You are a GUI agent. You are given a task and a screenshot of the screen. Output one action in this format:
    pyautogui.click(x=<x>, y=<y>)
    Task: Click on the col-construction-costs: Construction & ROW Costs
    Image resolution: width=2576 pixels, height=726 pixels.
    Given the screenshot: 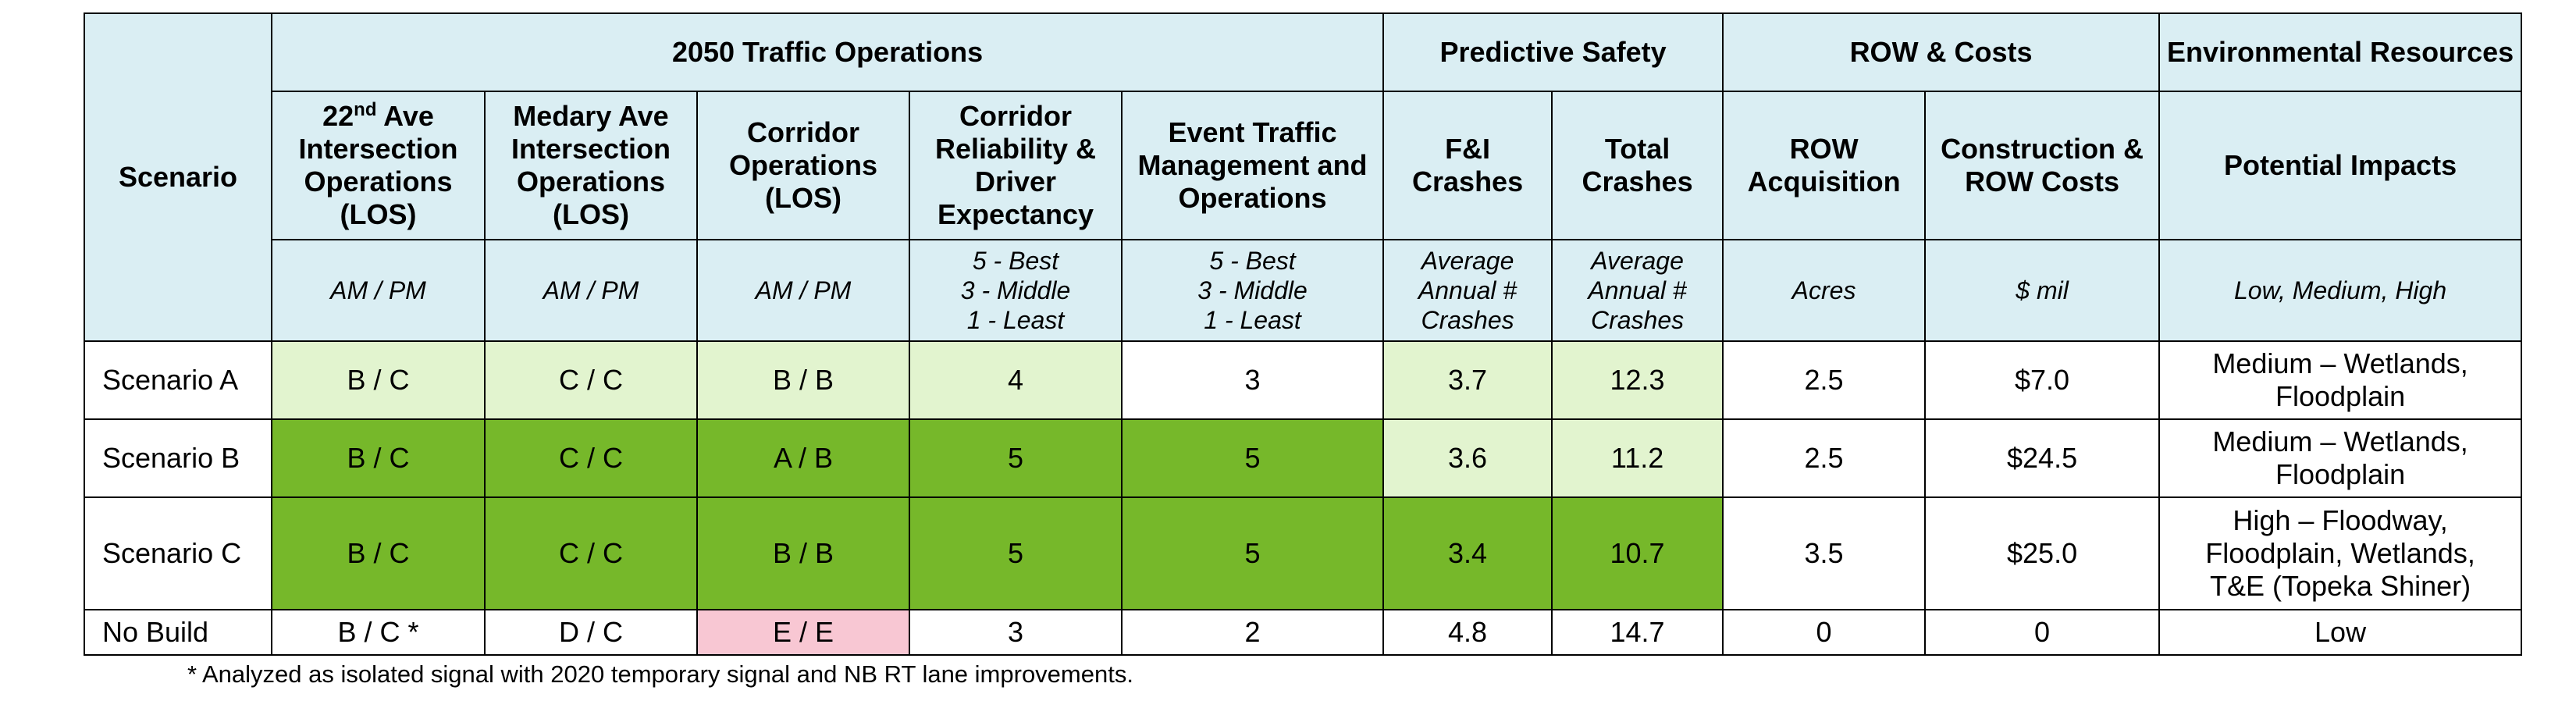 What is the action you would take?
    pyautogui.click(x=2042, y=165)
    